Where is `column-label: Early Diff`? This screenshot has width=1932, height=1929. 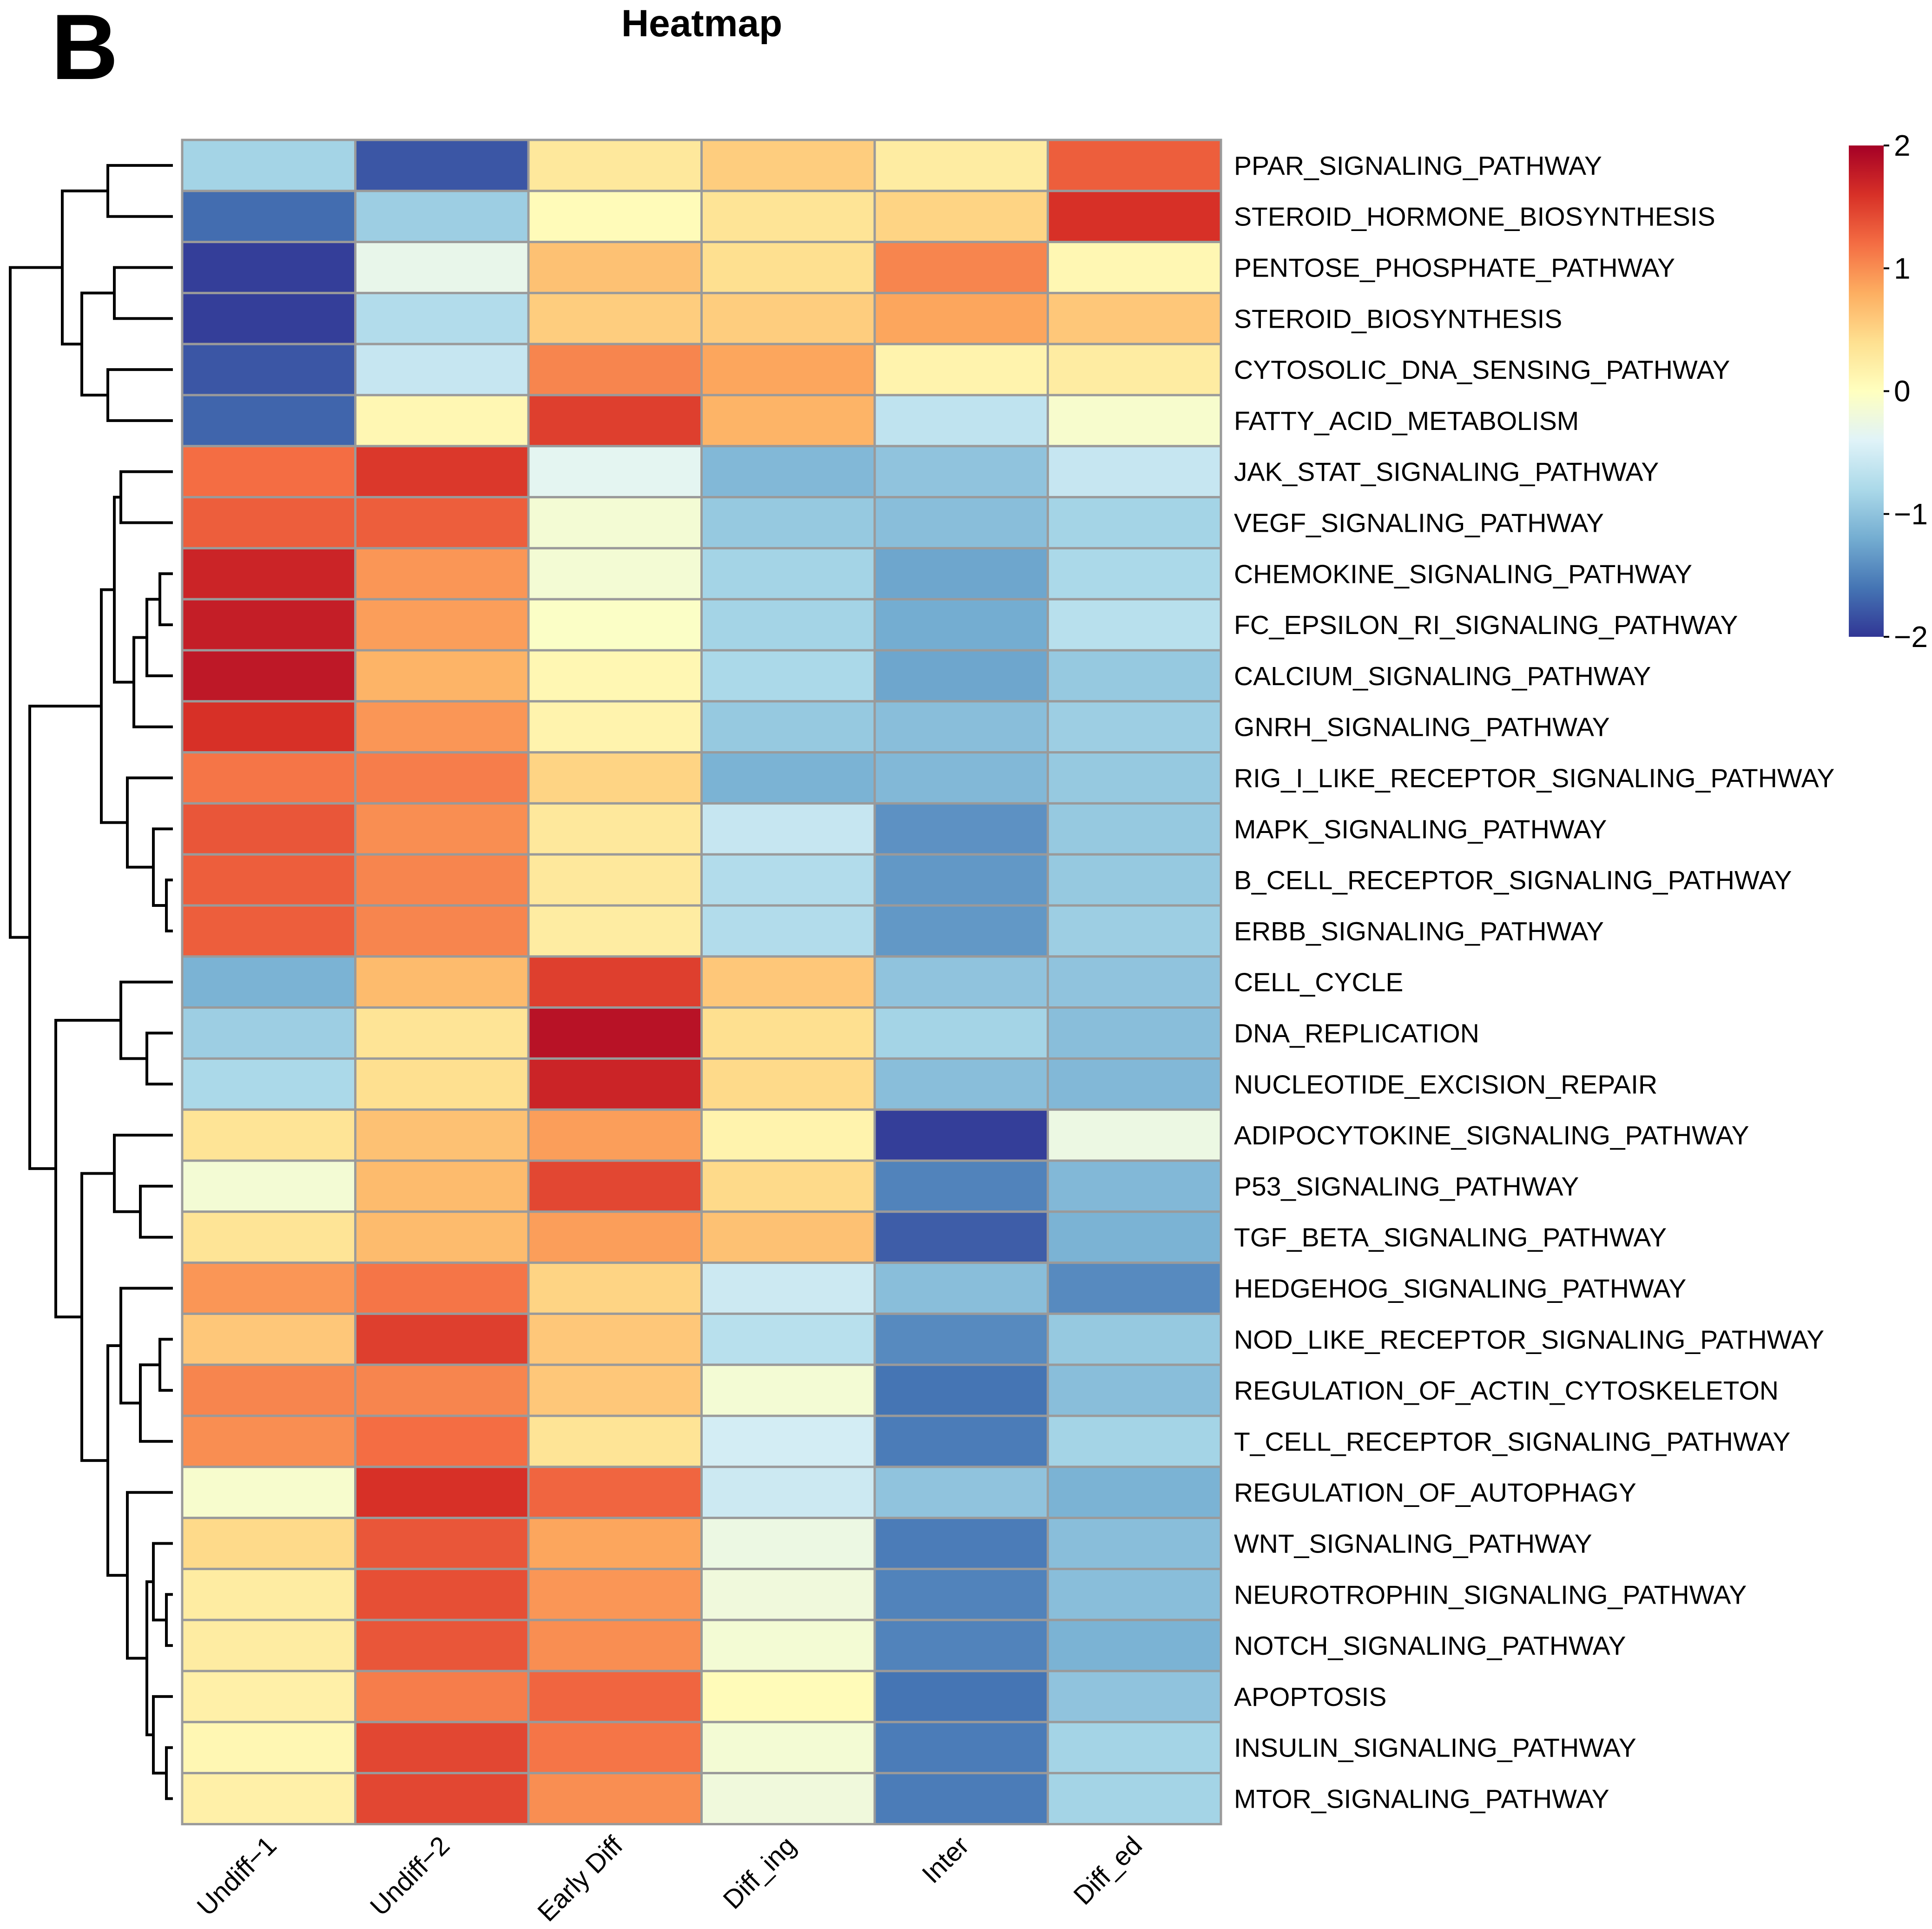
column-label: Early Diff is located at coordinates (580, 1878).